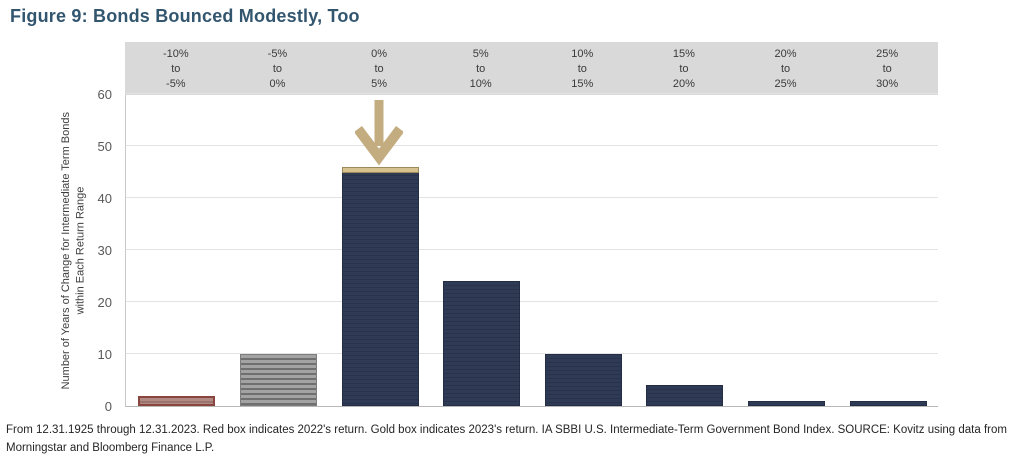 This screenshot has height=466, width=1024. Describe the element at coordinates (380, 169) in the screenshot. I see `gold-box-2023` at that location.